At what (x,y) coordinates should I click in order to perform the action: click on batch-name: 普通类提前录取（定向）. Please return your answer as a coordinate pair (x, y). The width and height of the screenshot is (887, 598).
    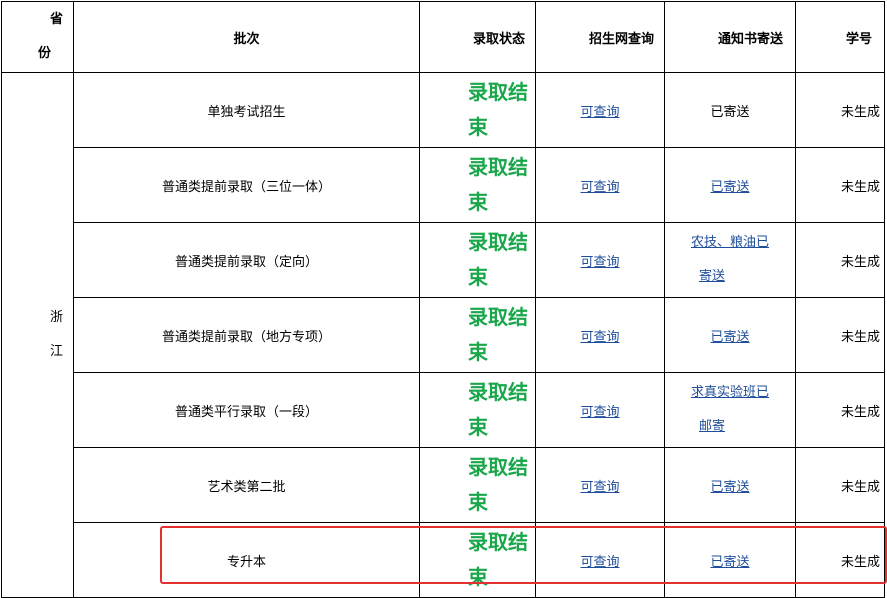
    Looking at the image, I should click on (246, 262).